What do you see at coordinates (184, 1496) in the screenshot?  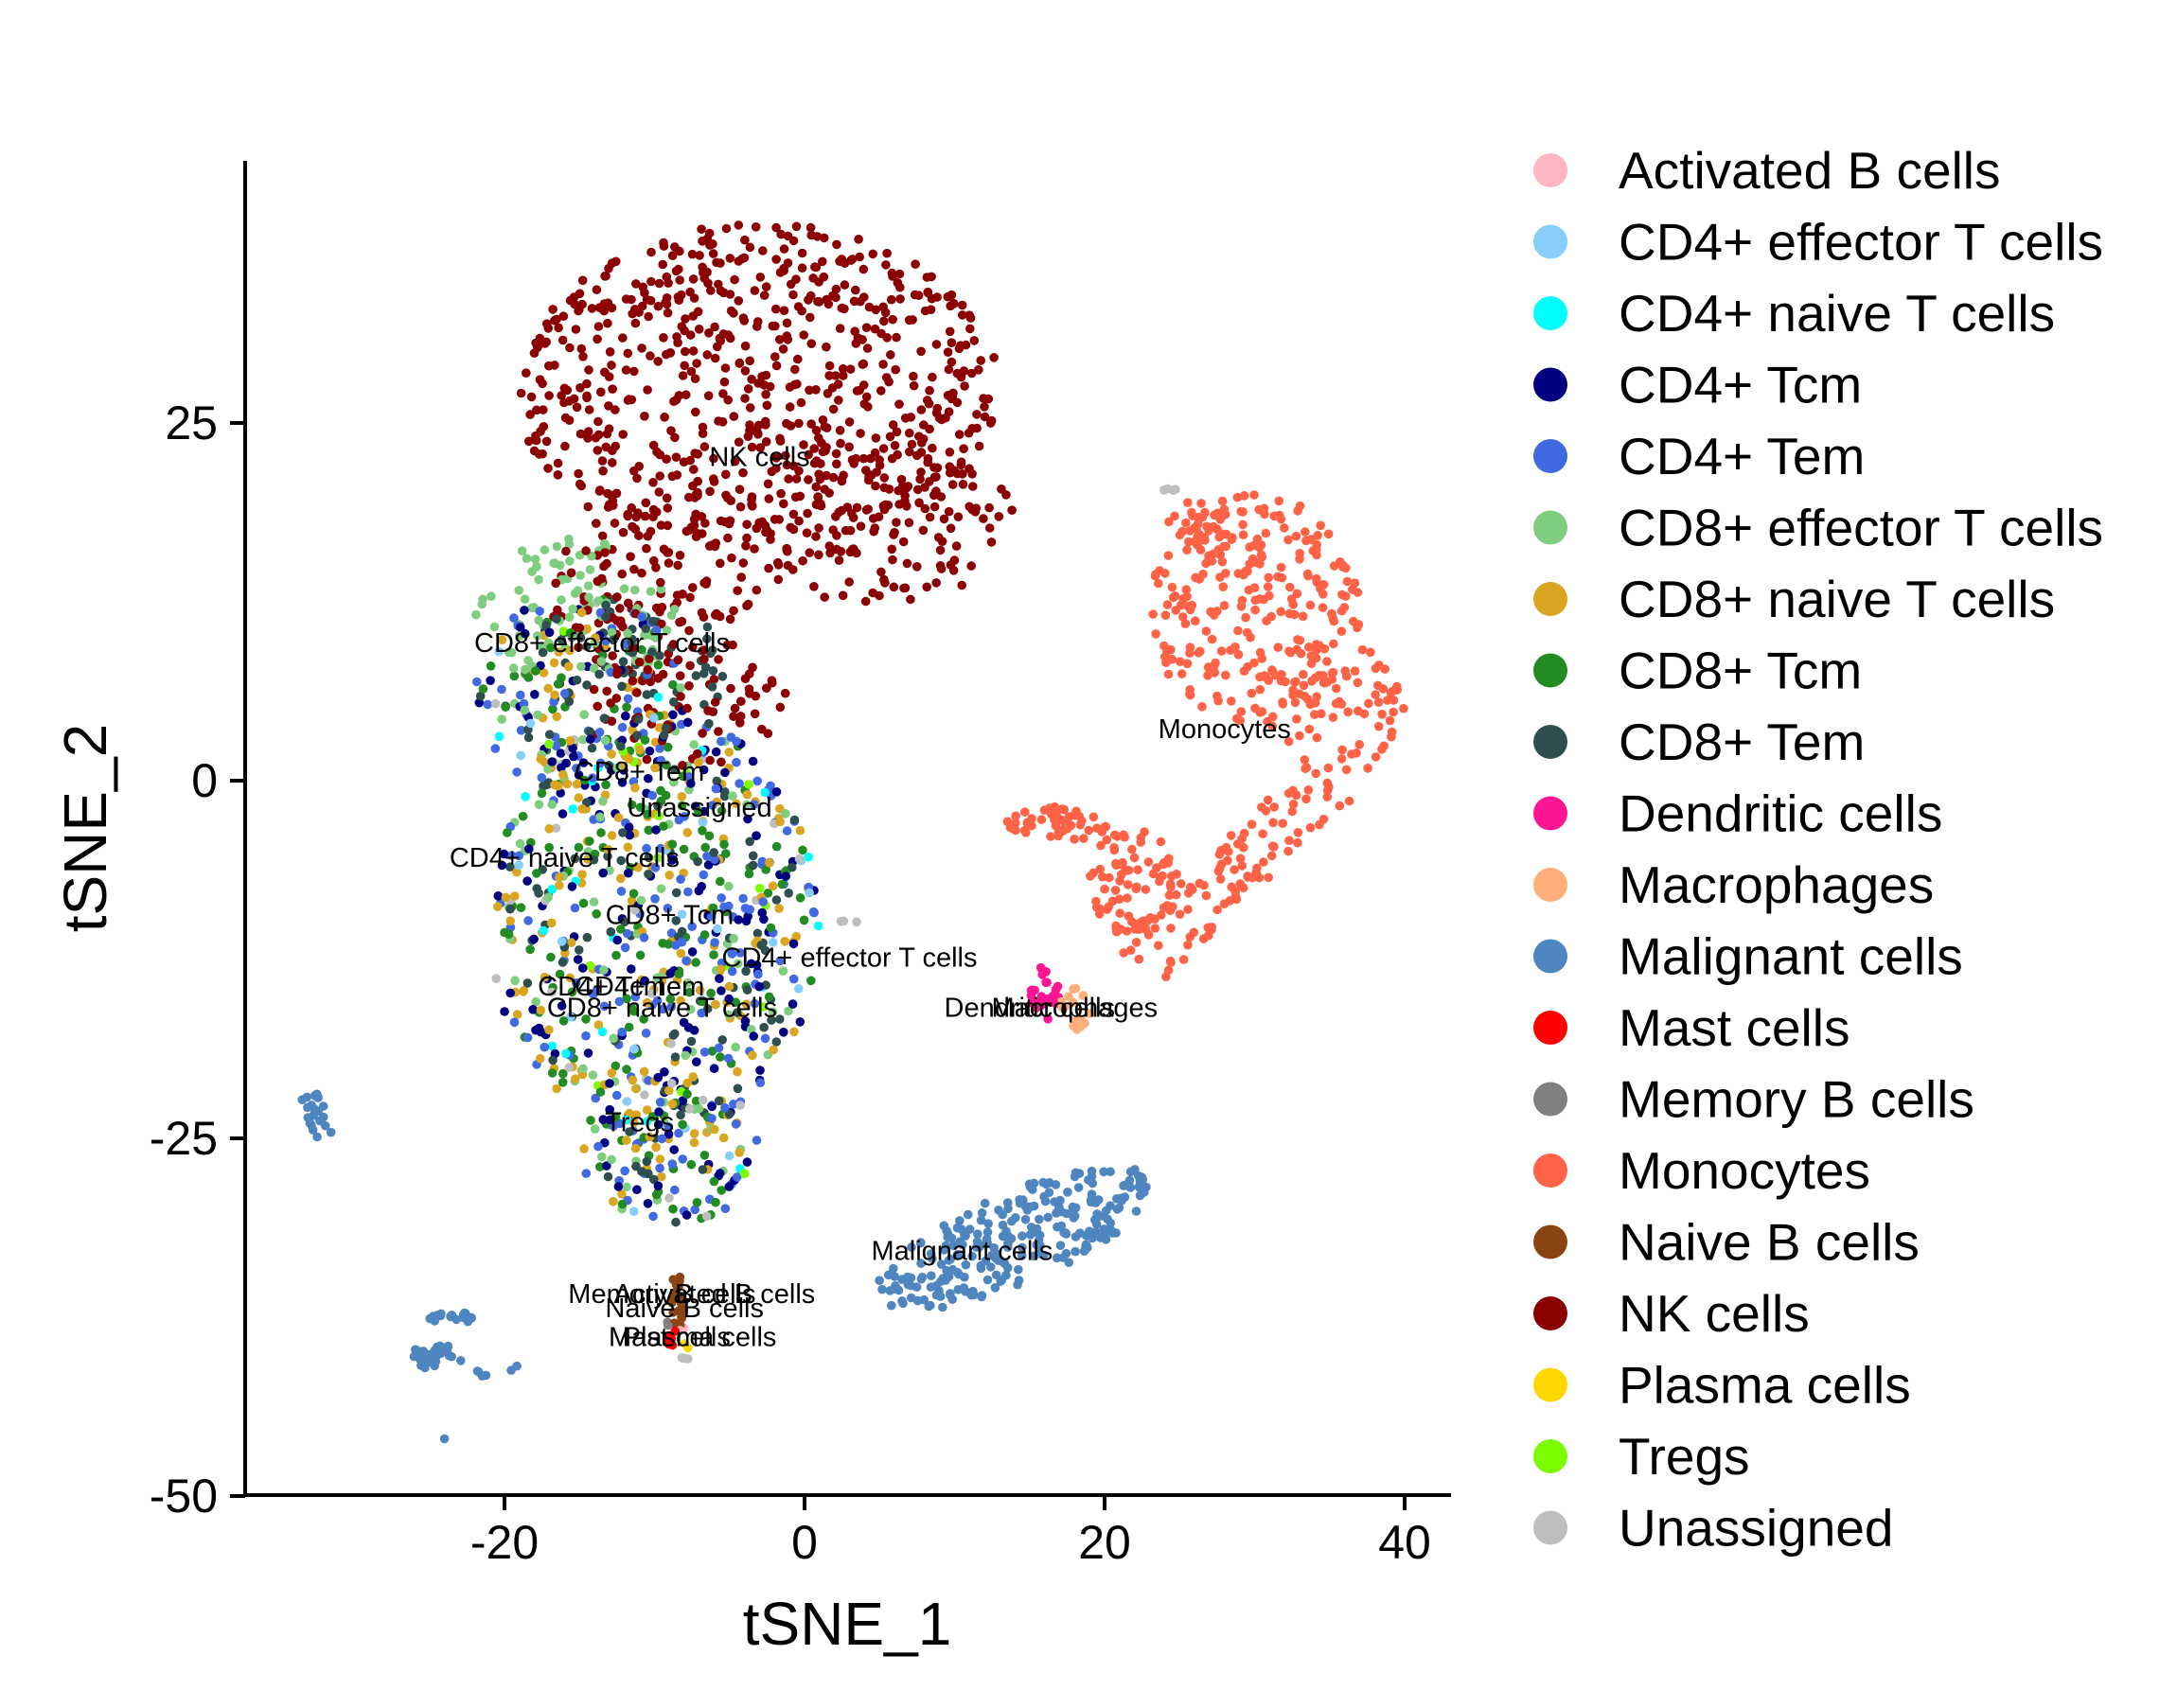 I see `y-tick-label: -50` at bounding box center [184, 1496].